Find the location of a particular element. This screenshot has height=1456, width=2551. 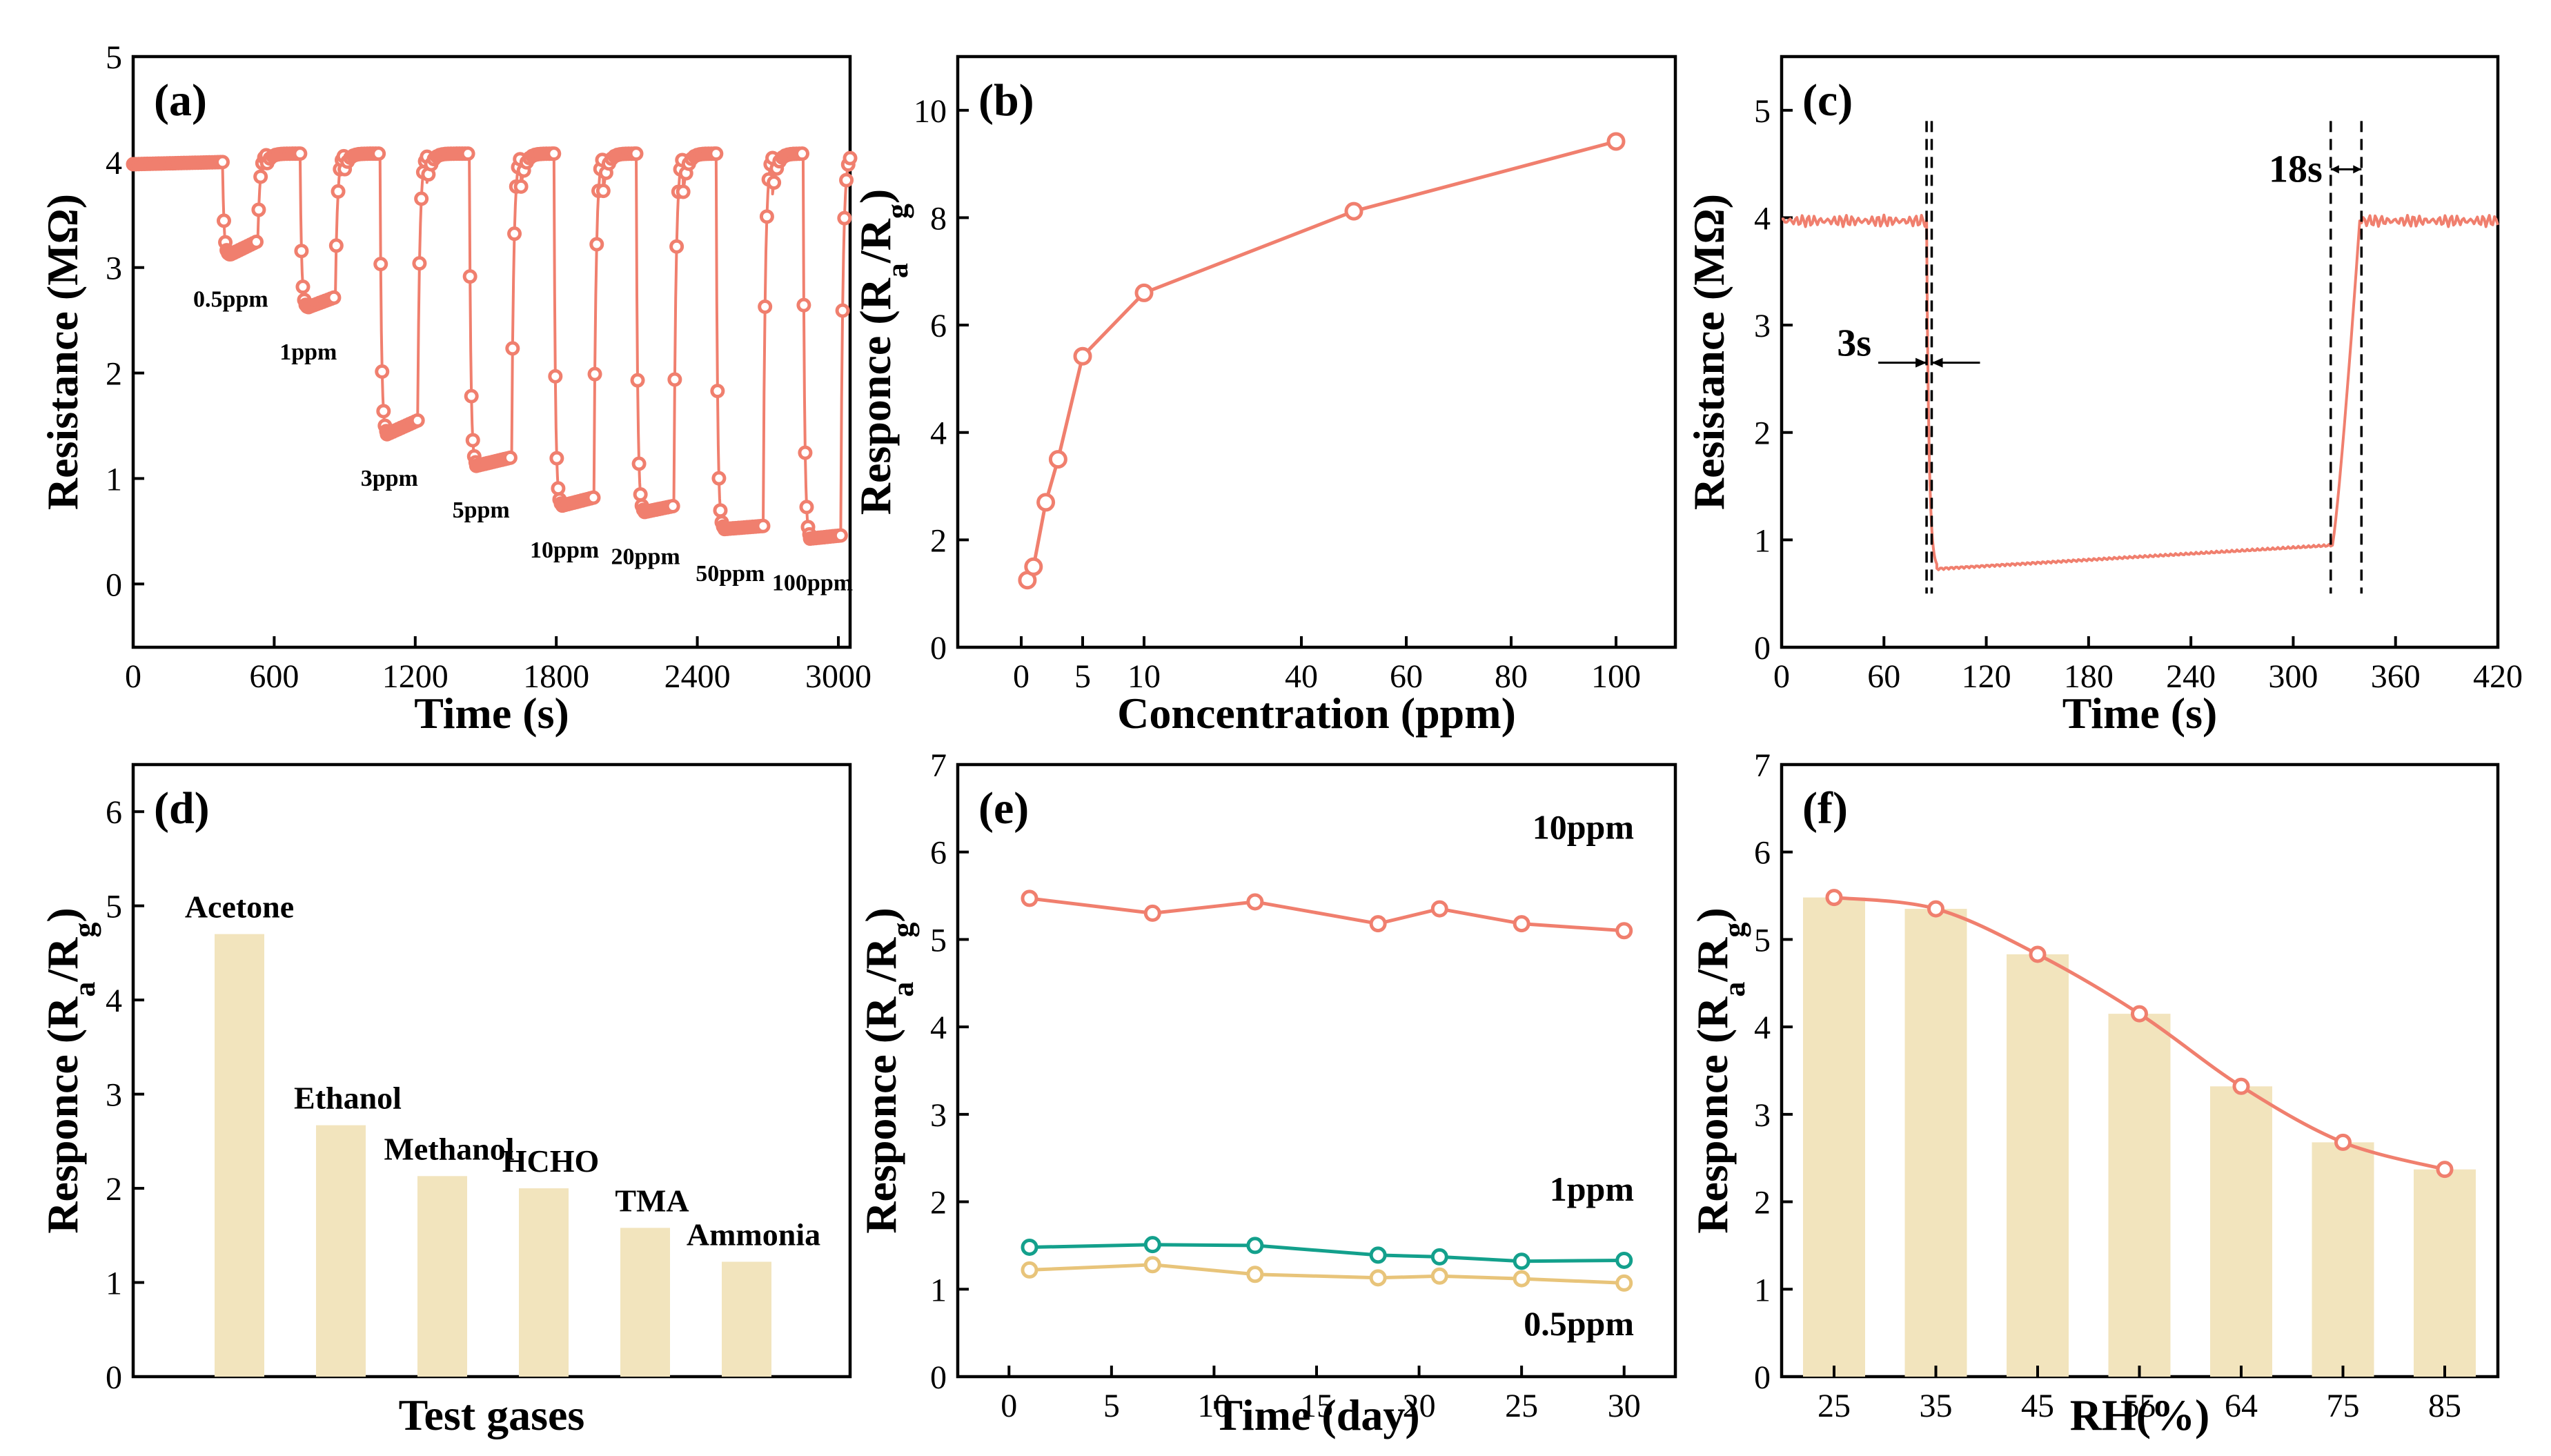

concentration-label: 5ppm is located at coordinates (481, 510).